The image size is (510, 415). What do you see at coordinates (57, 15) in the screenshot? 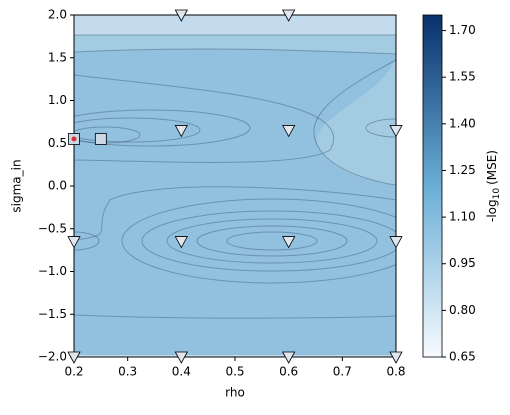
I see `y-tick-label: 2.0` at bounding box center [57, 15].